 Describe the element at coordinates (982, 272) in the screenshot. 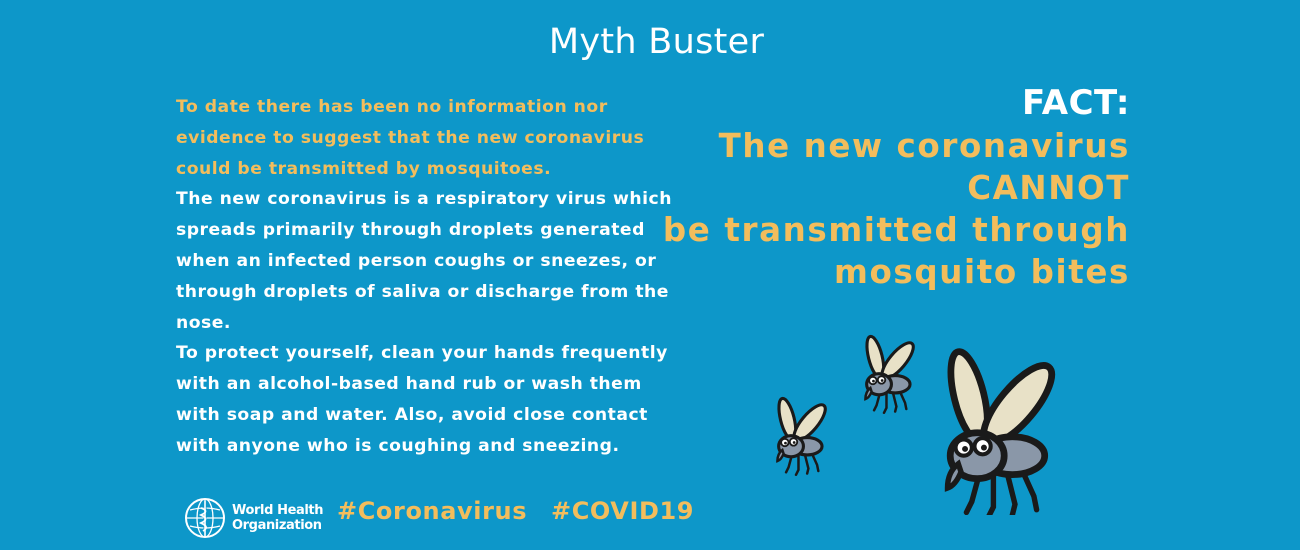

I see `fact-line-4: mosquito bites` at that location.